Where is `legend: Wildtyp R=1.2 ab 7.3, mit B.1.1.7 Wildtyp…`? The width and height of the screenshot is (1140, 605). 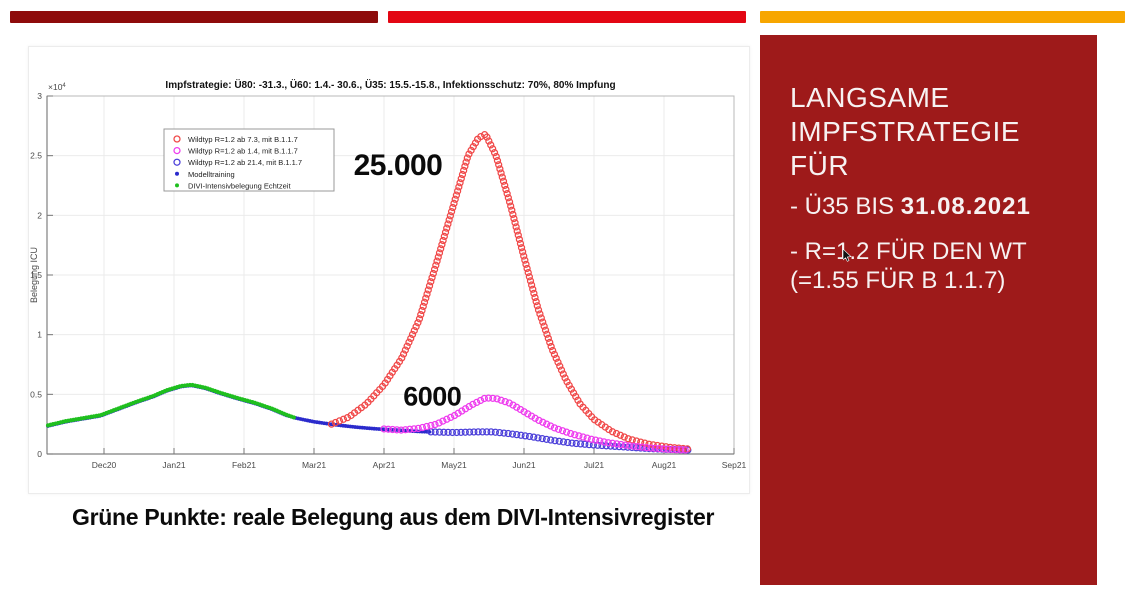
legend: Wildtyp R=1.2 ab 7.3, mit B.1.1.7 Wildtyp… is located at coordinates (249, 160).